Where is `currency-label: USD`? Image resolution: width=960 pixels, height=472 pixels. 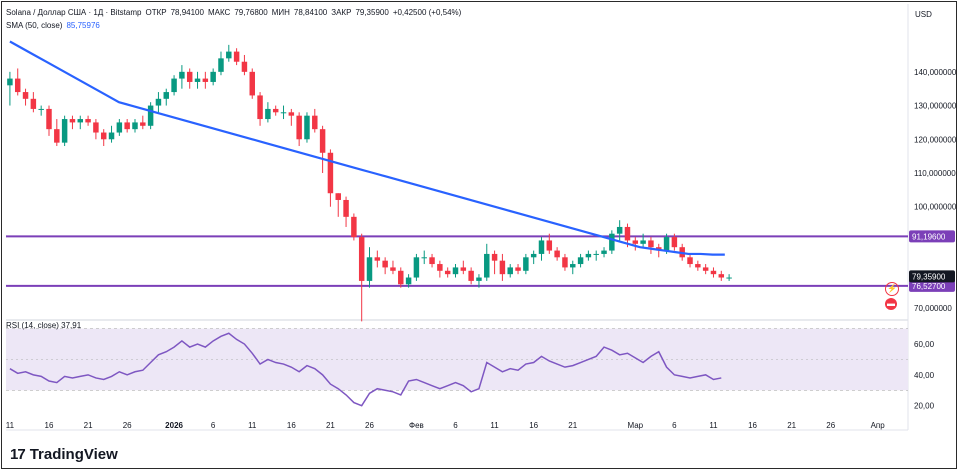 currency-label: USD is located at coordinates (923, 14).